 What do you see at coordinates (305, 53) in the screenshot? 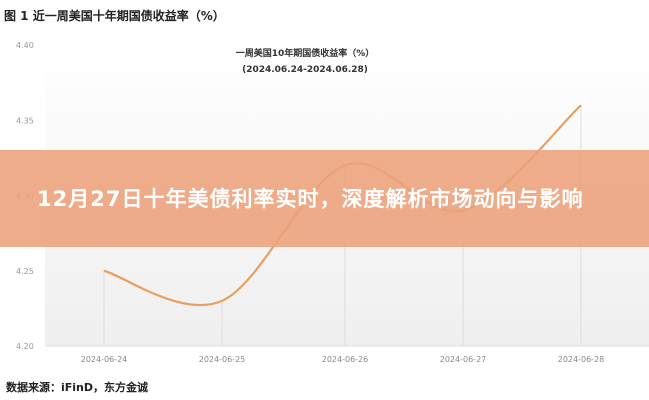
I see `chart-title: 一周美国10年期国债收益率（%）` at bounding box center [305, 53].